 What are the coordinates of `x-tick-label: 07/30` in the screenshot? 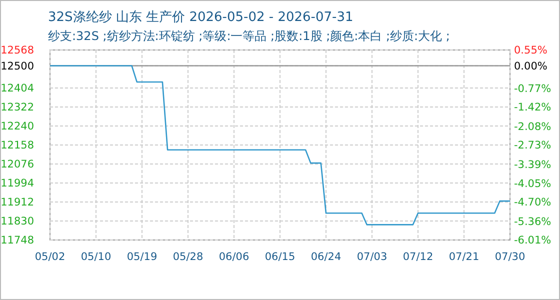 It's located at (510, 257).